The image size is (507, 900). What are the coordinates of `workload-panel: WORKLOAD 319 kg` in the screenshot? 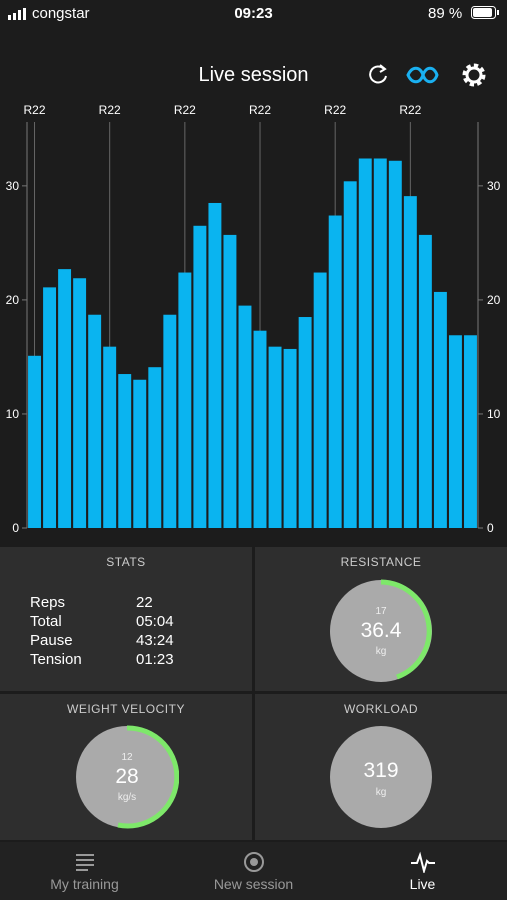 It's located at (381, 767).